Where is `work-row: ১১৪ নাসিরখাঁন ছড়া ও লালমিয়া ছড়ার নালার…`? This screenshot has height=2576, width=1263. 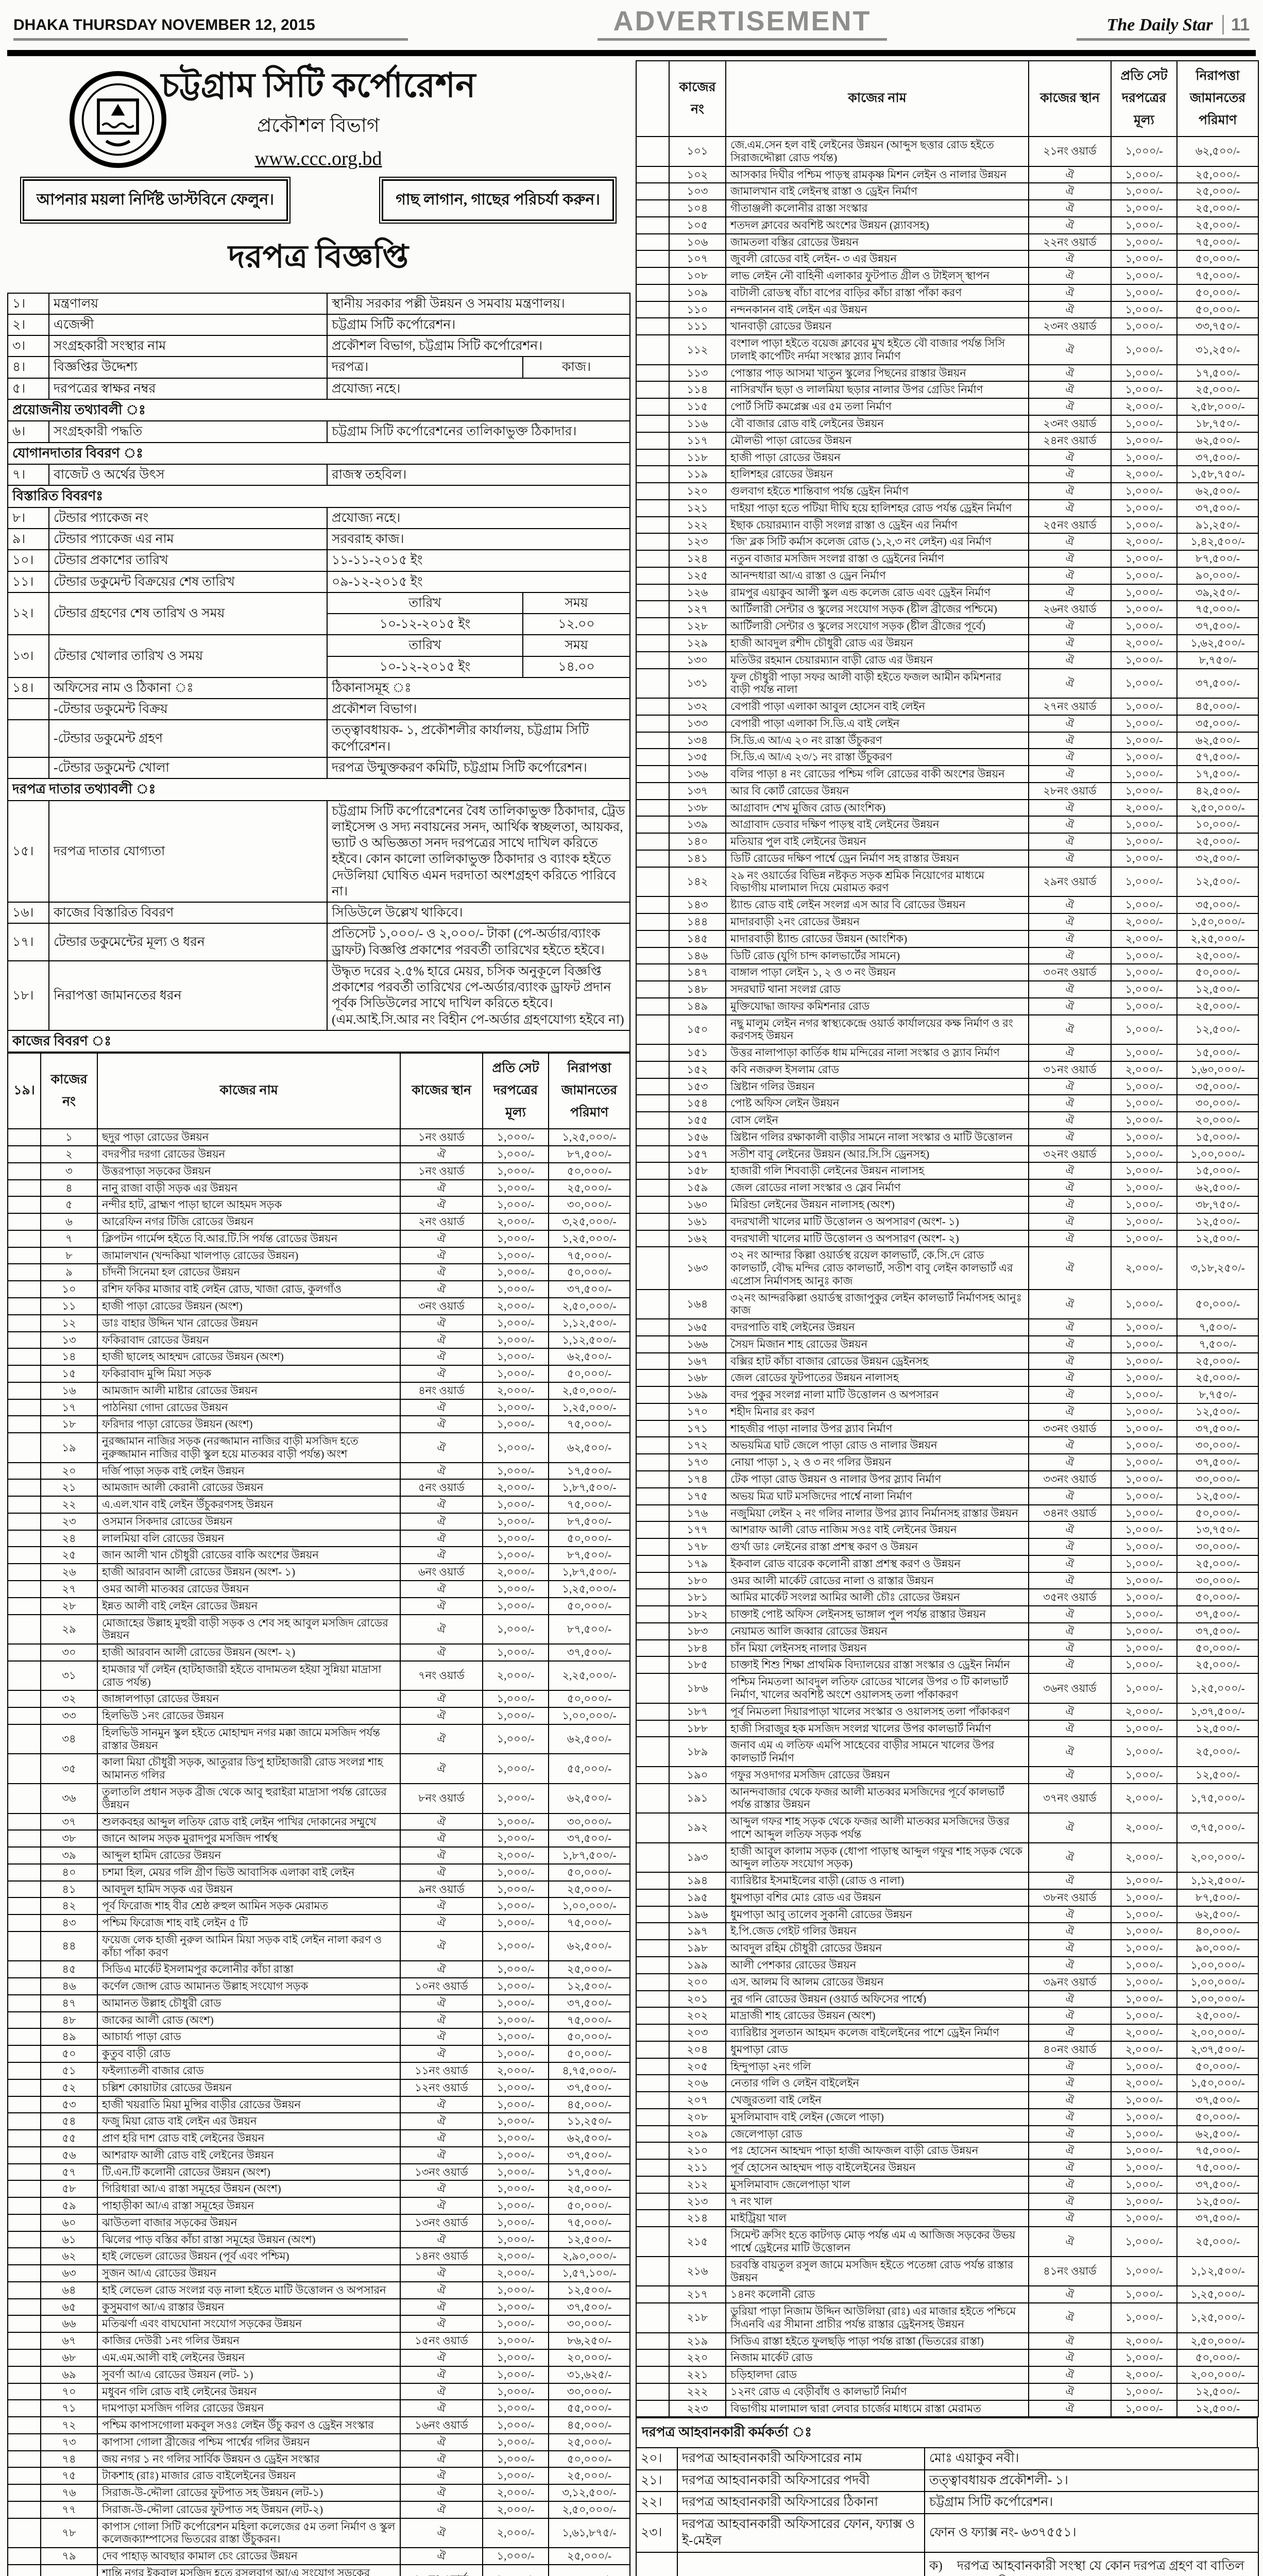 work-row: ১১৪ নাসিরখাঁন ছড়া ও লালমিয়া ছড়ার নালার… is located at coordinates (947, 390).